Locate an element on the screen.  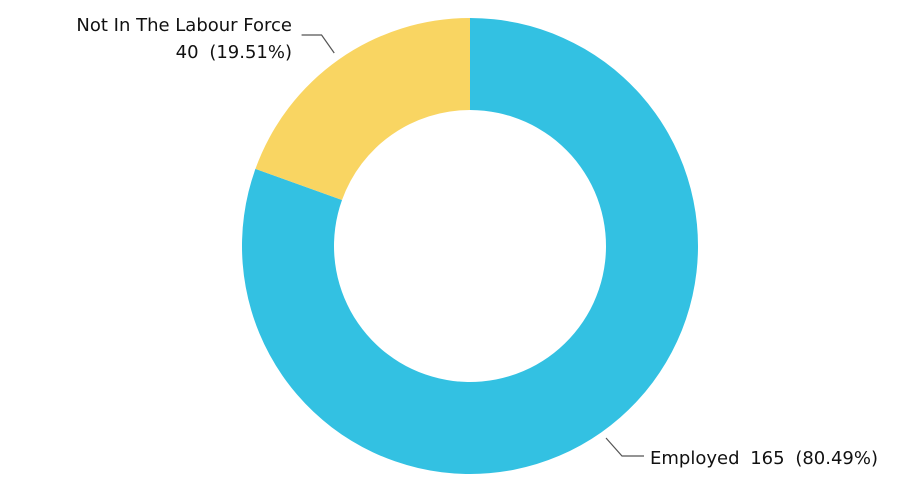
slice-value-employed: 165 is located at coordinates (767, 458).